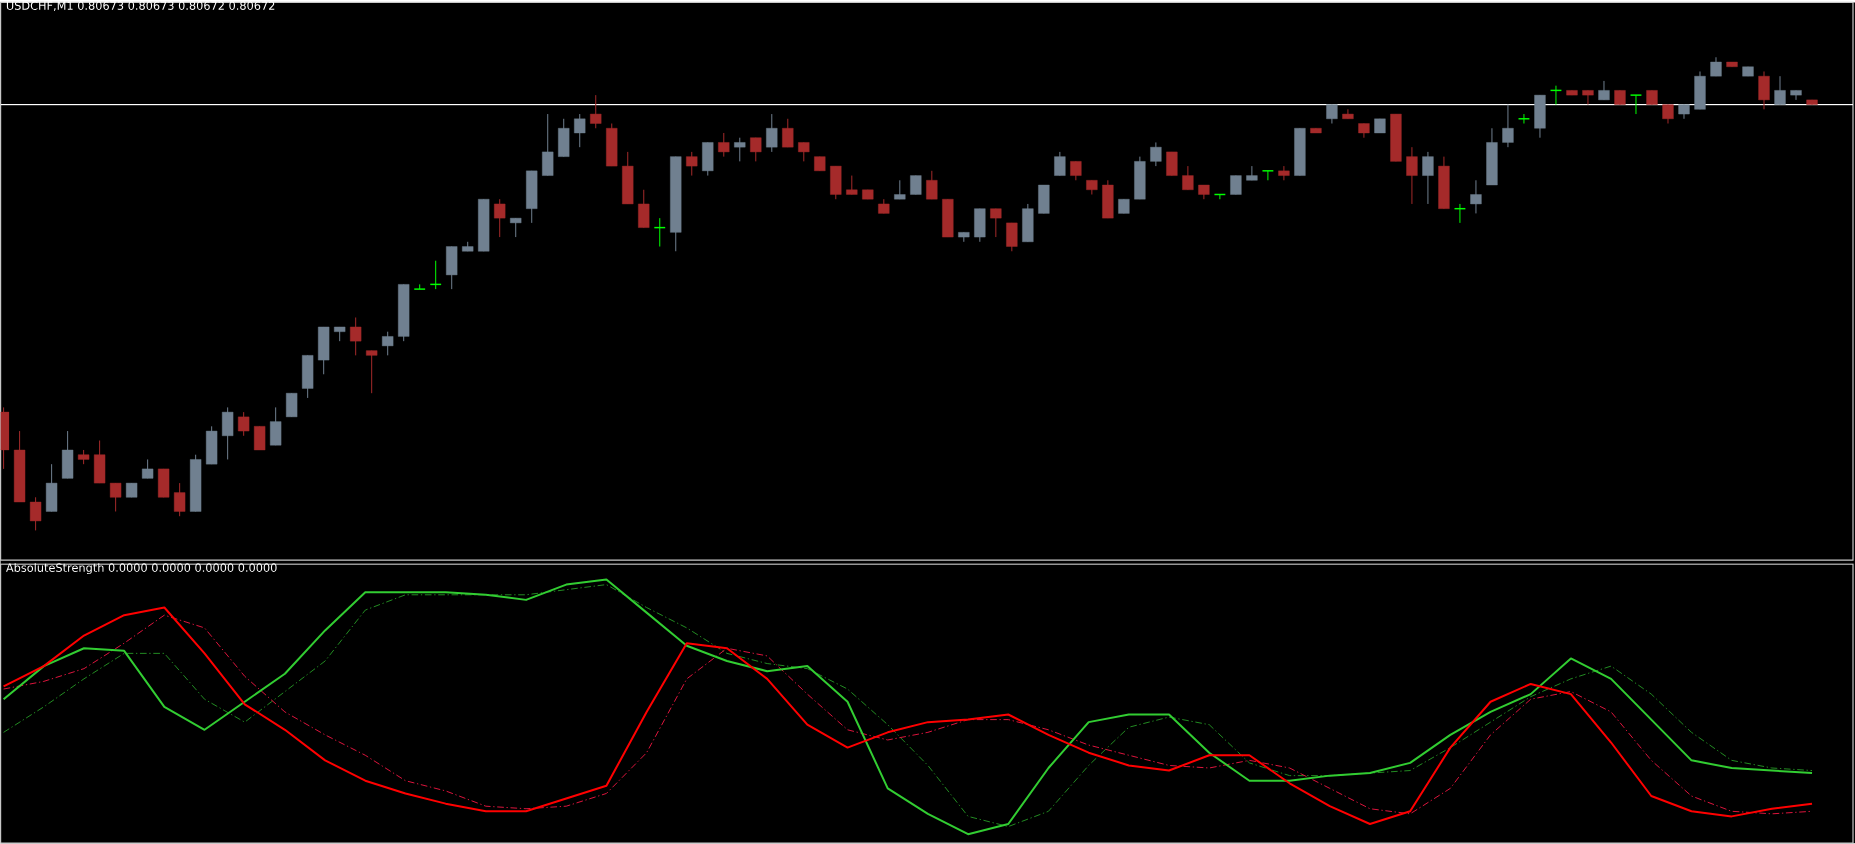 This screenshot has height=844, width=1855. Describe the element at coordinates (141, 569) in the screenshot. I see `chart-title: AbsoluteStrength 0.0000 0.0000 0.0000 0.0000` at that location.